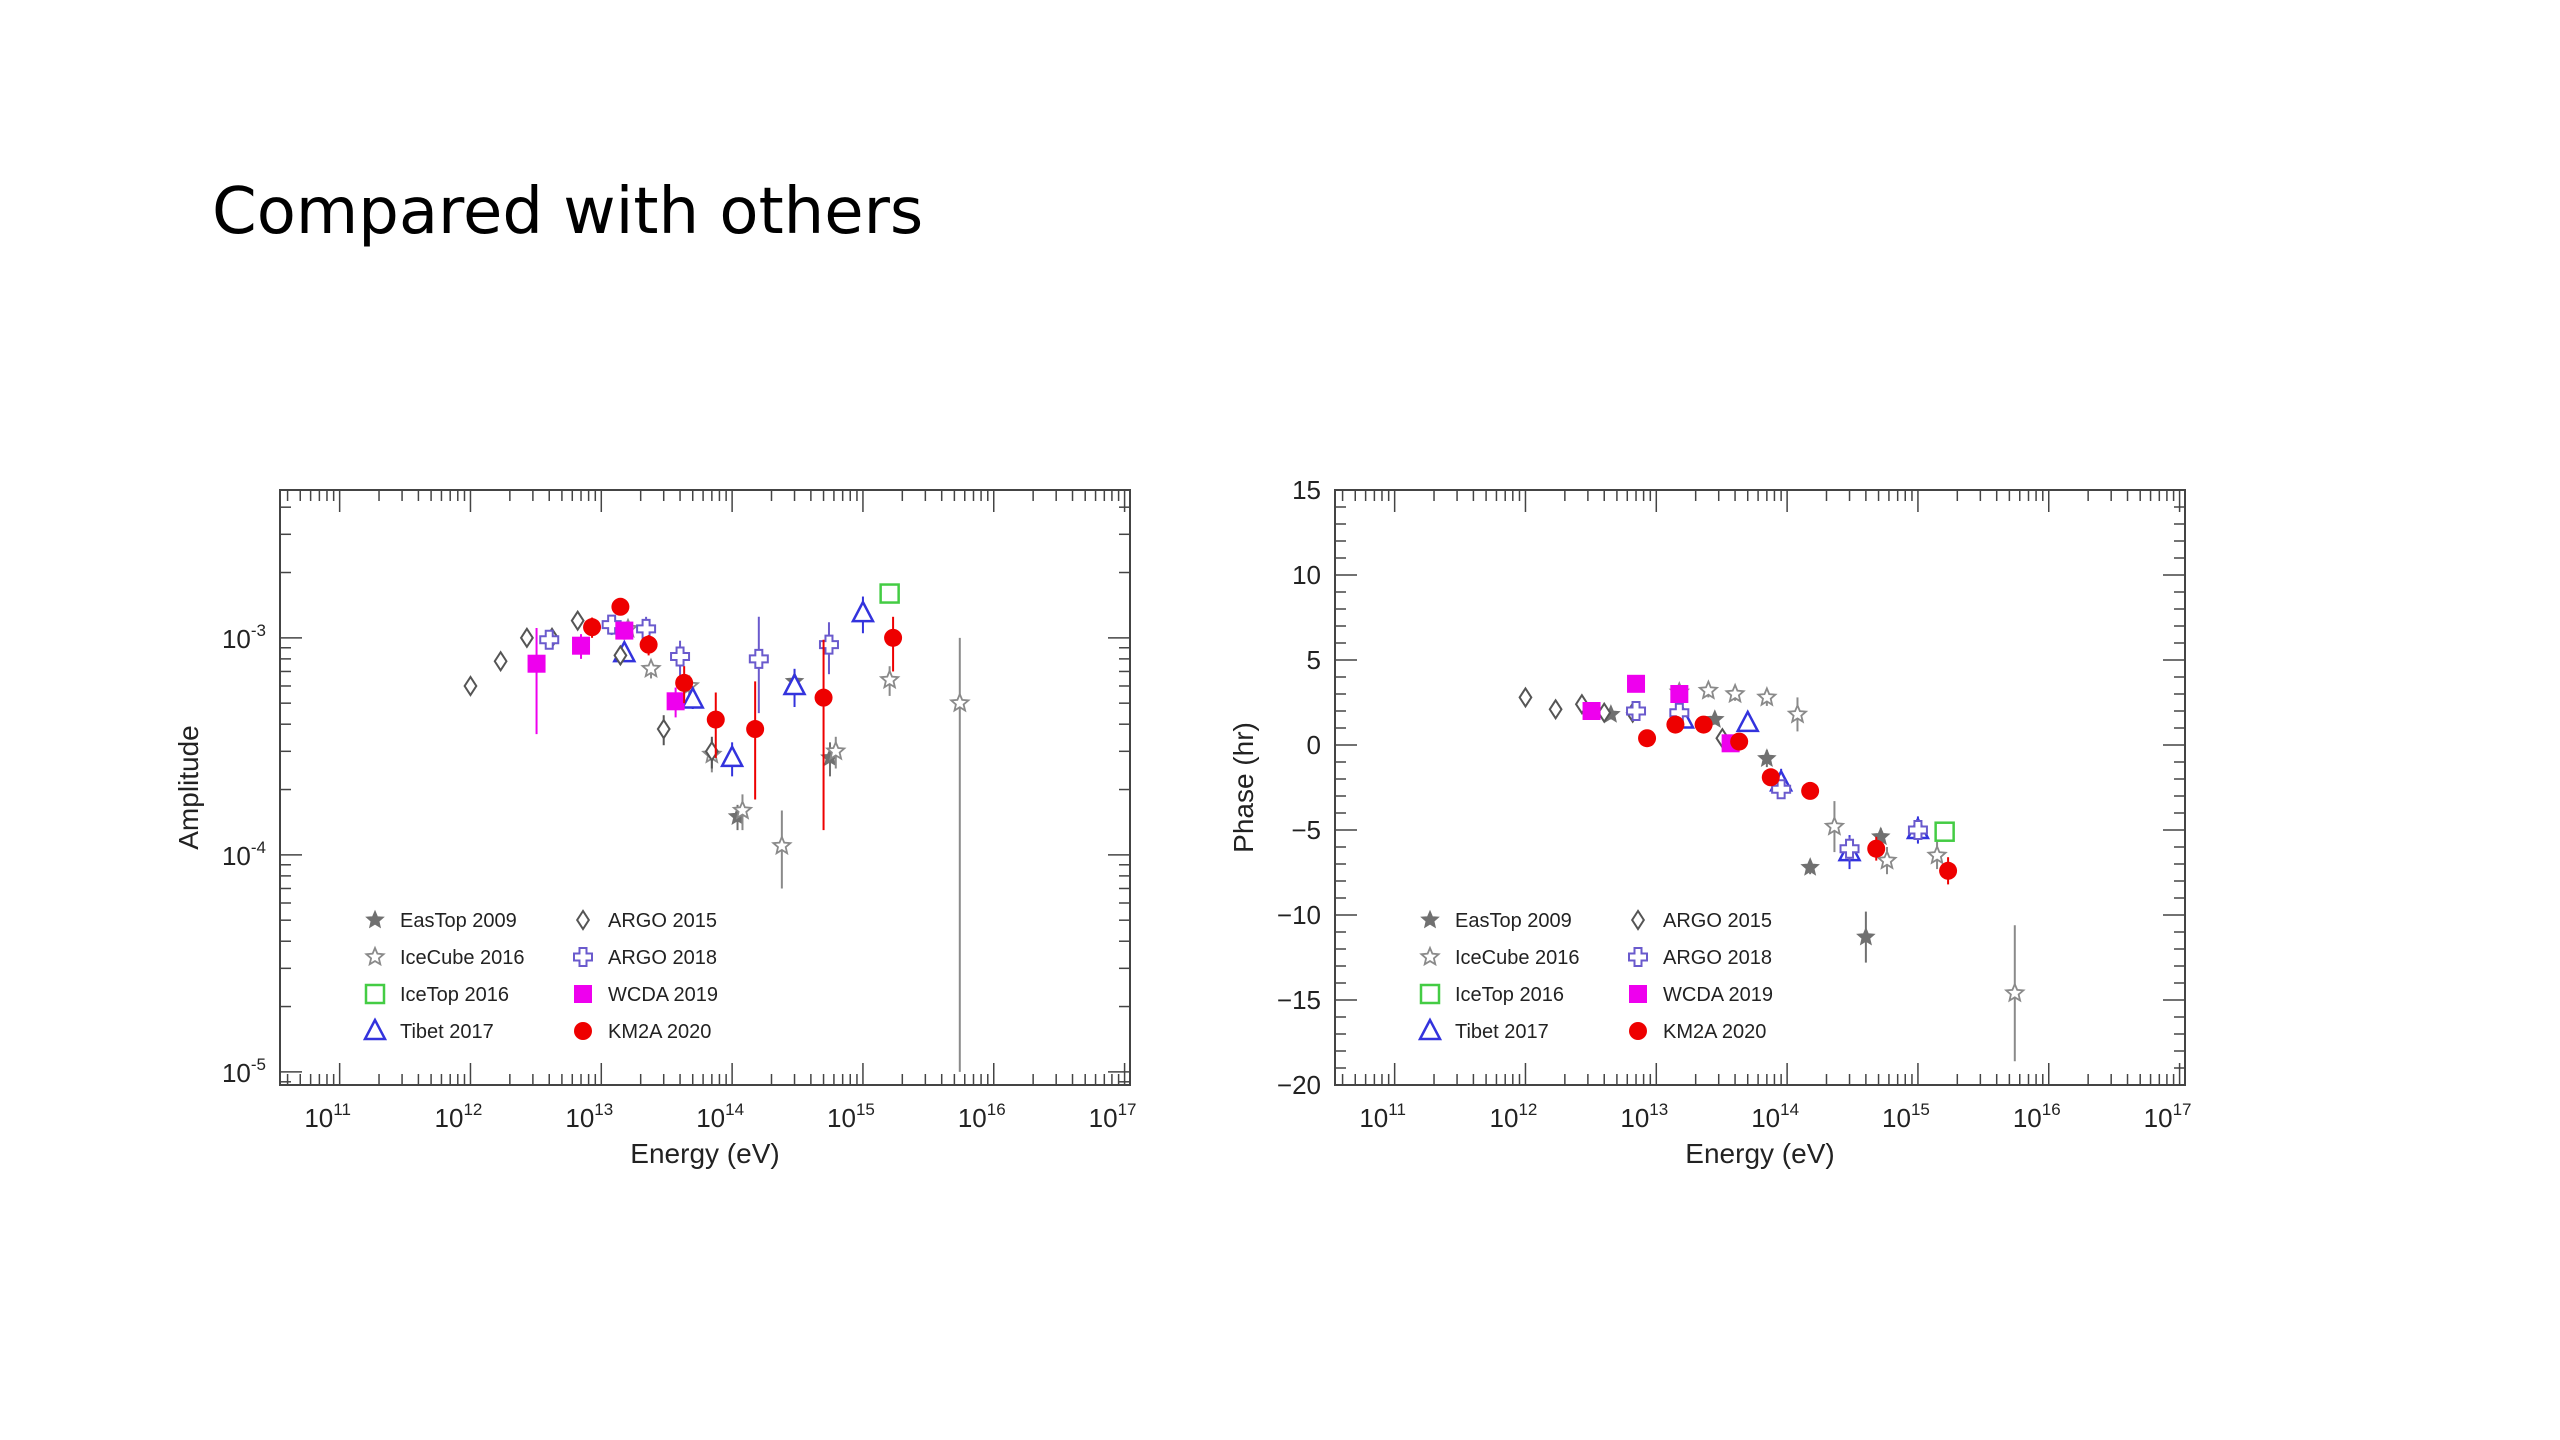 Image resolution: width=2560 pixels, height=1440 pixels. What do you see at coordinates (1775, 1116) in the screenshot?
I see `phase-x-tick-label: 1014` at bounding box center [1775, 1116].